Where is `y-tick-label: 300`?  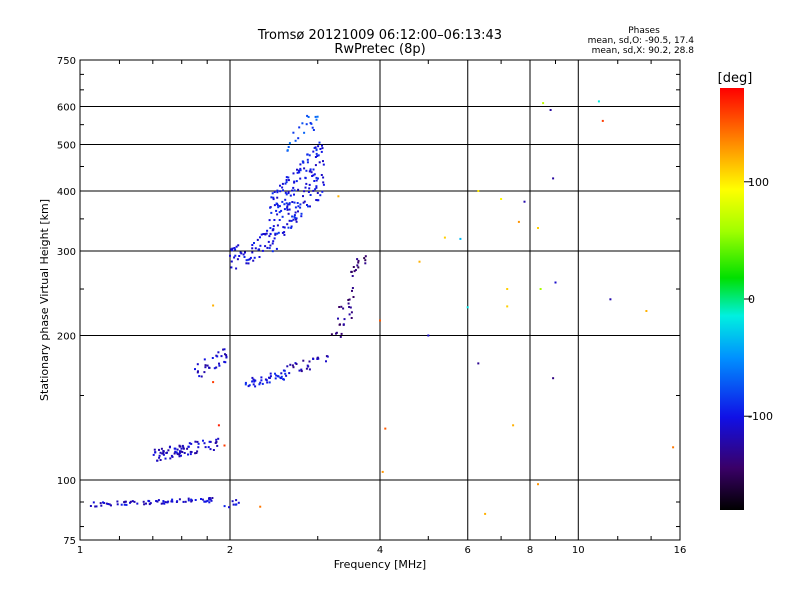 y-tick-label: 300 is located at coordinates (66, 252).